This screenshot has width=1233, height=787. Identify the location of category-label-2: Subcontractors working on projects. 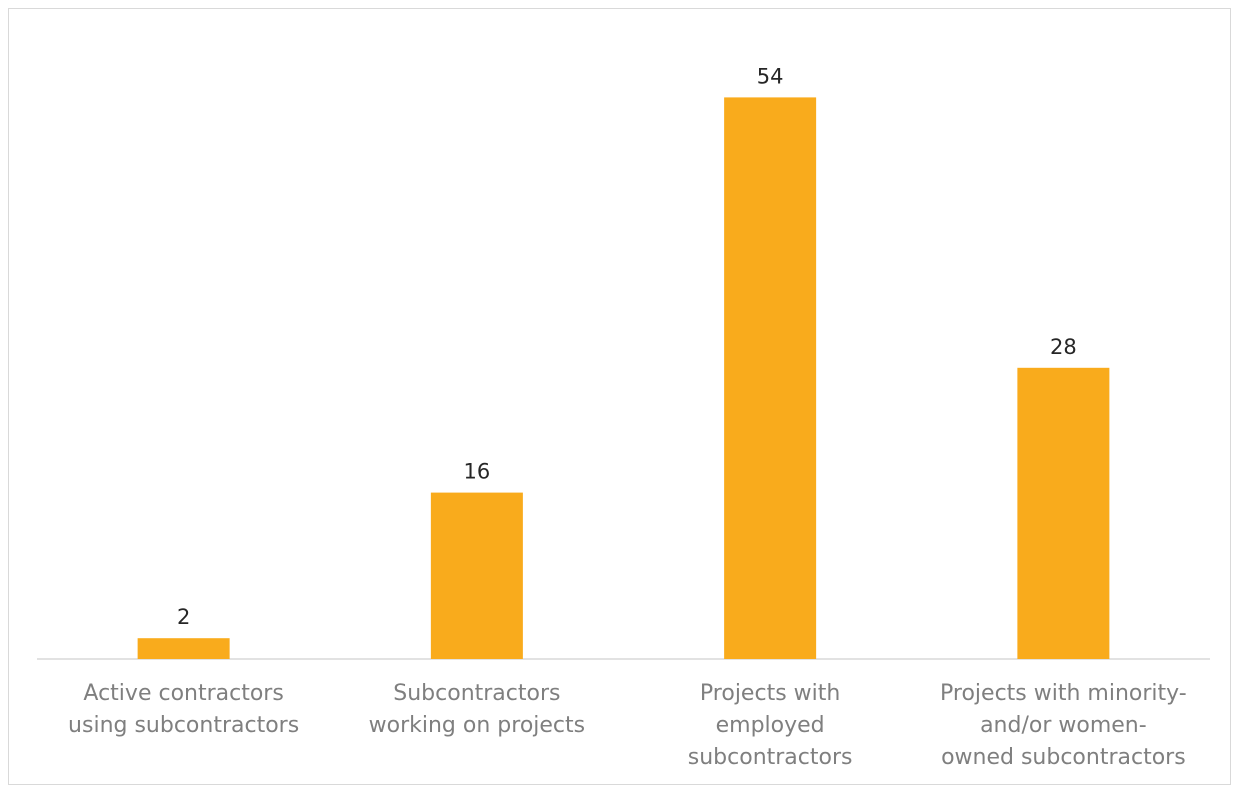
(477, 709).